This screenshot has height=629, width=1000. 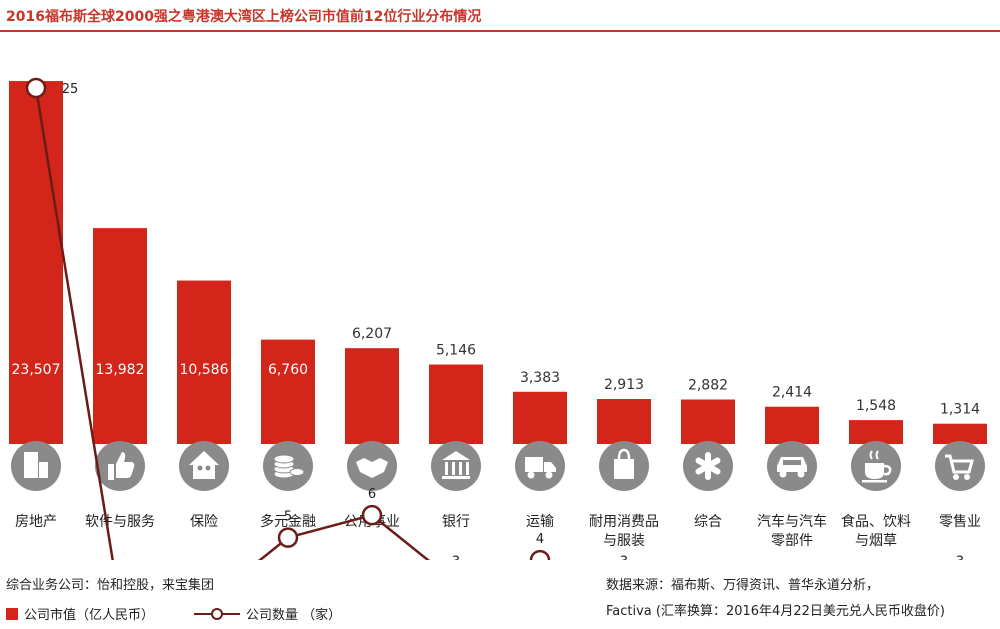 I want to click on shopping-bag-icon, so click(x=624, y=466).